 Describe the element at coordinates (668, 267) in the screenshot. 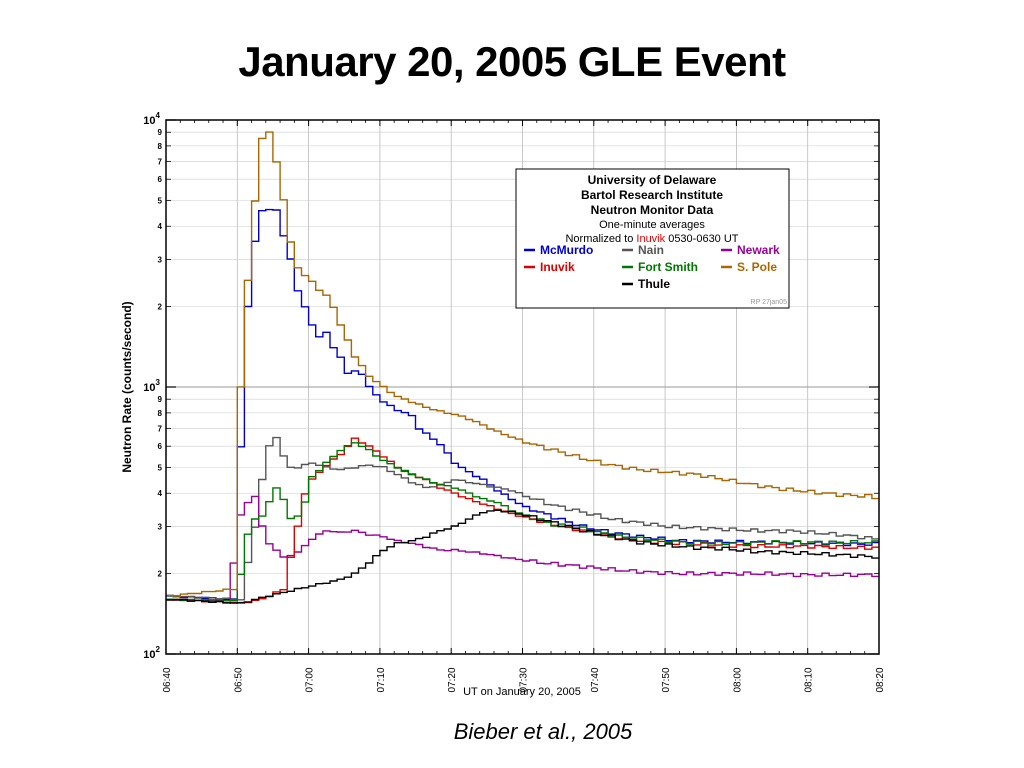

I see `legend-label-fort-smith: Fort Smith` at that location.